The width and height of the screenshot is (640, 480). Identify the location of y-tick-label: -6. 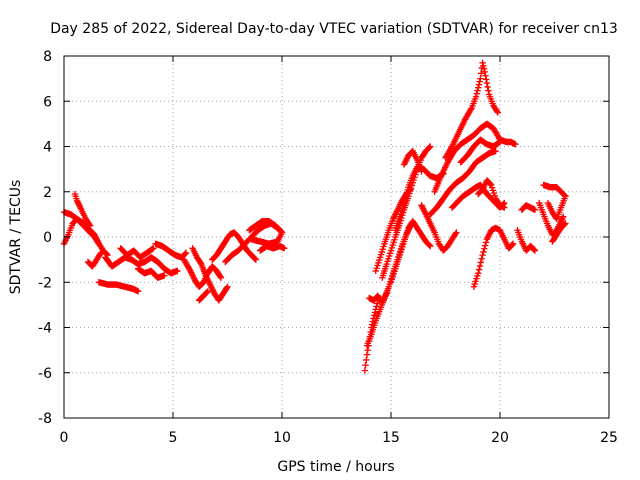
(45, 374).